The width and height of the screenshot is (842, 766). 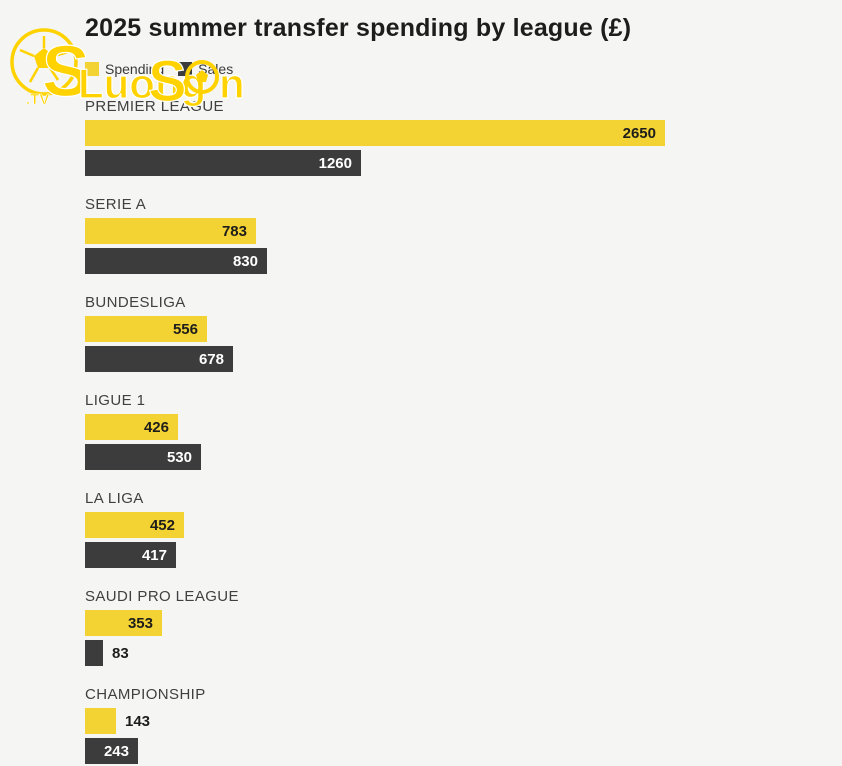 What do you see at coordinates (445, 427) in the screenshot?
I see `spending-bar-row: 426` at bounding box center [445, 427].